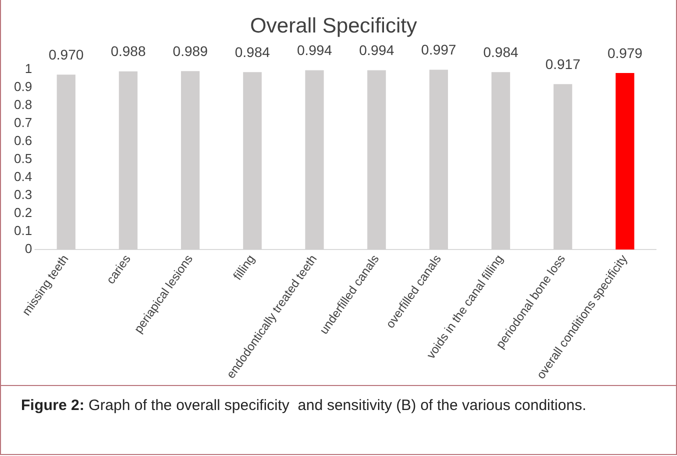 This screenshot has height=456, width=677. I want to click on y-tick-label: 0.1, so click(23, 230).